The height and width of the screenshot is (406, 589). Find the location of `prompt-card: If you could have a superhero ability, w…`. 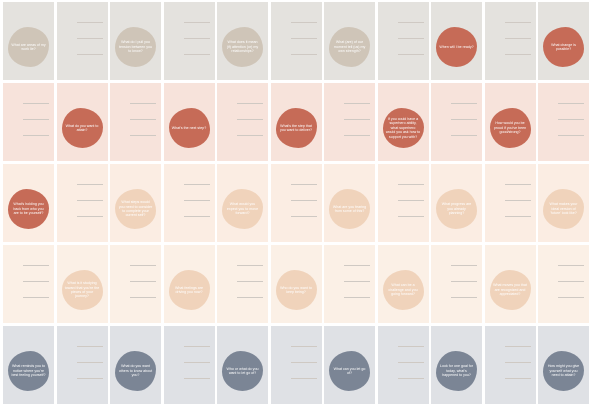

prompt-card: If you could have a superhero ability, w… is located at coordinates (403, 122).